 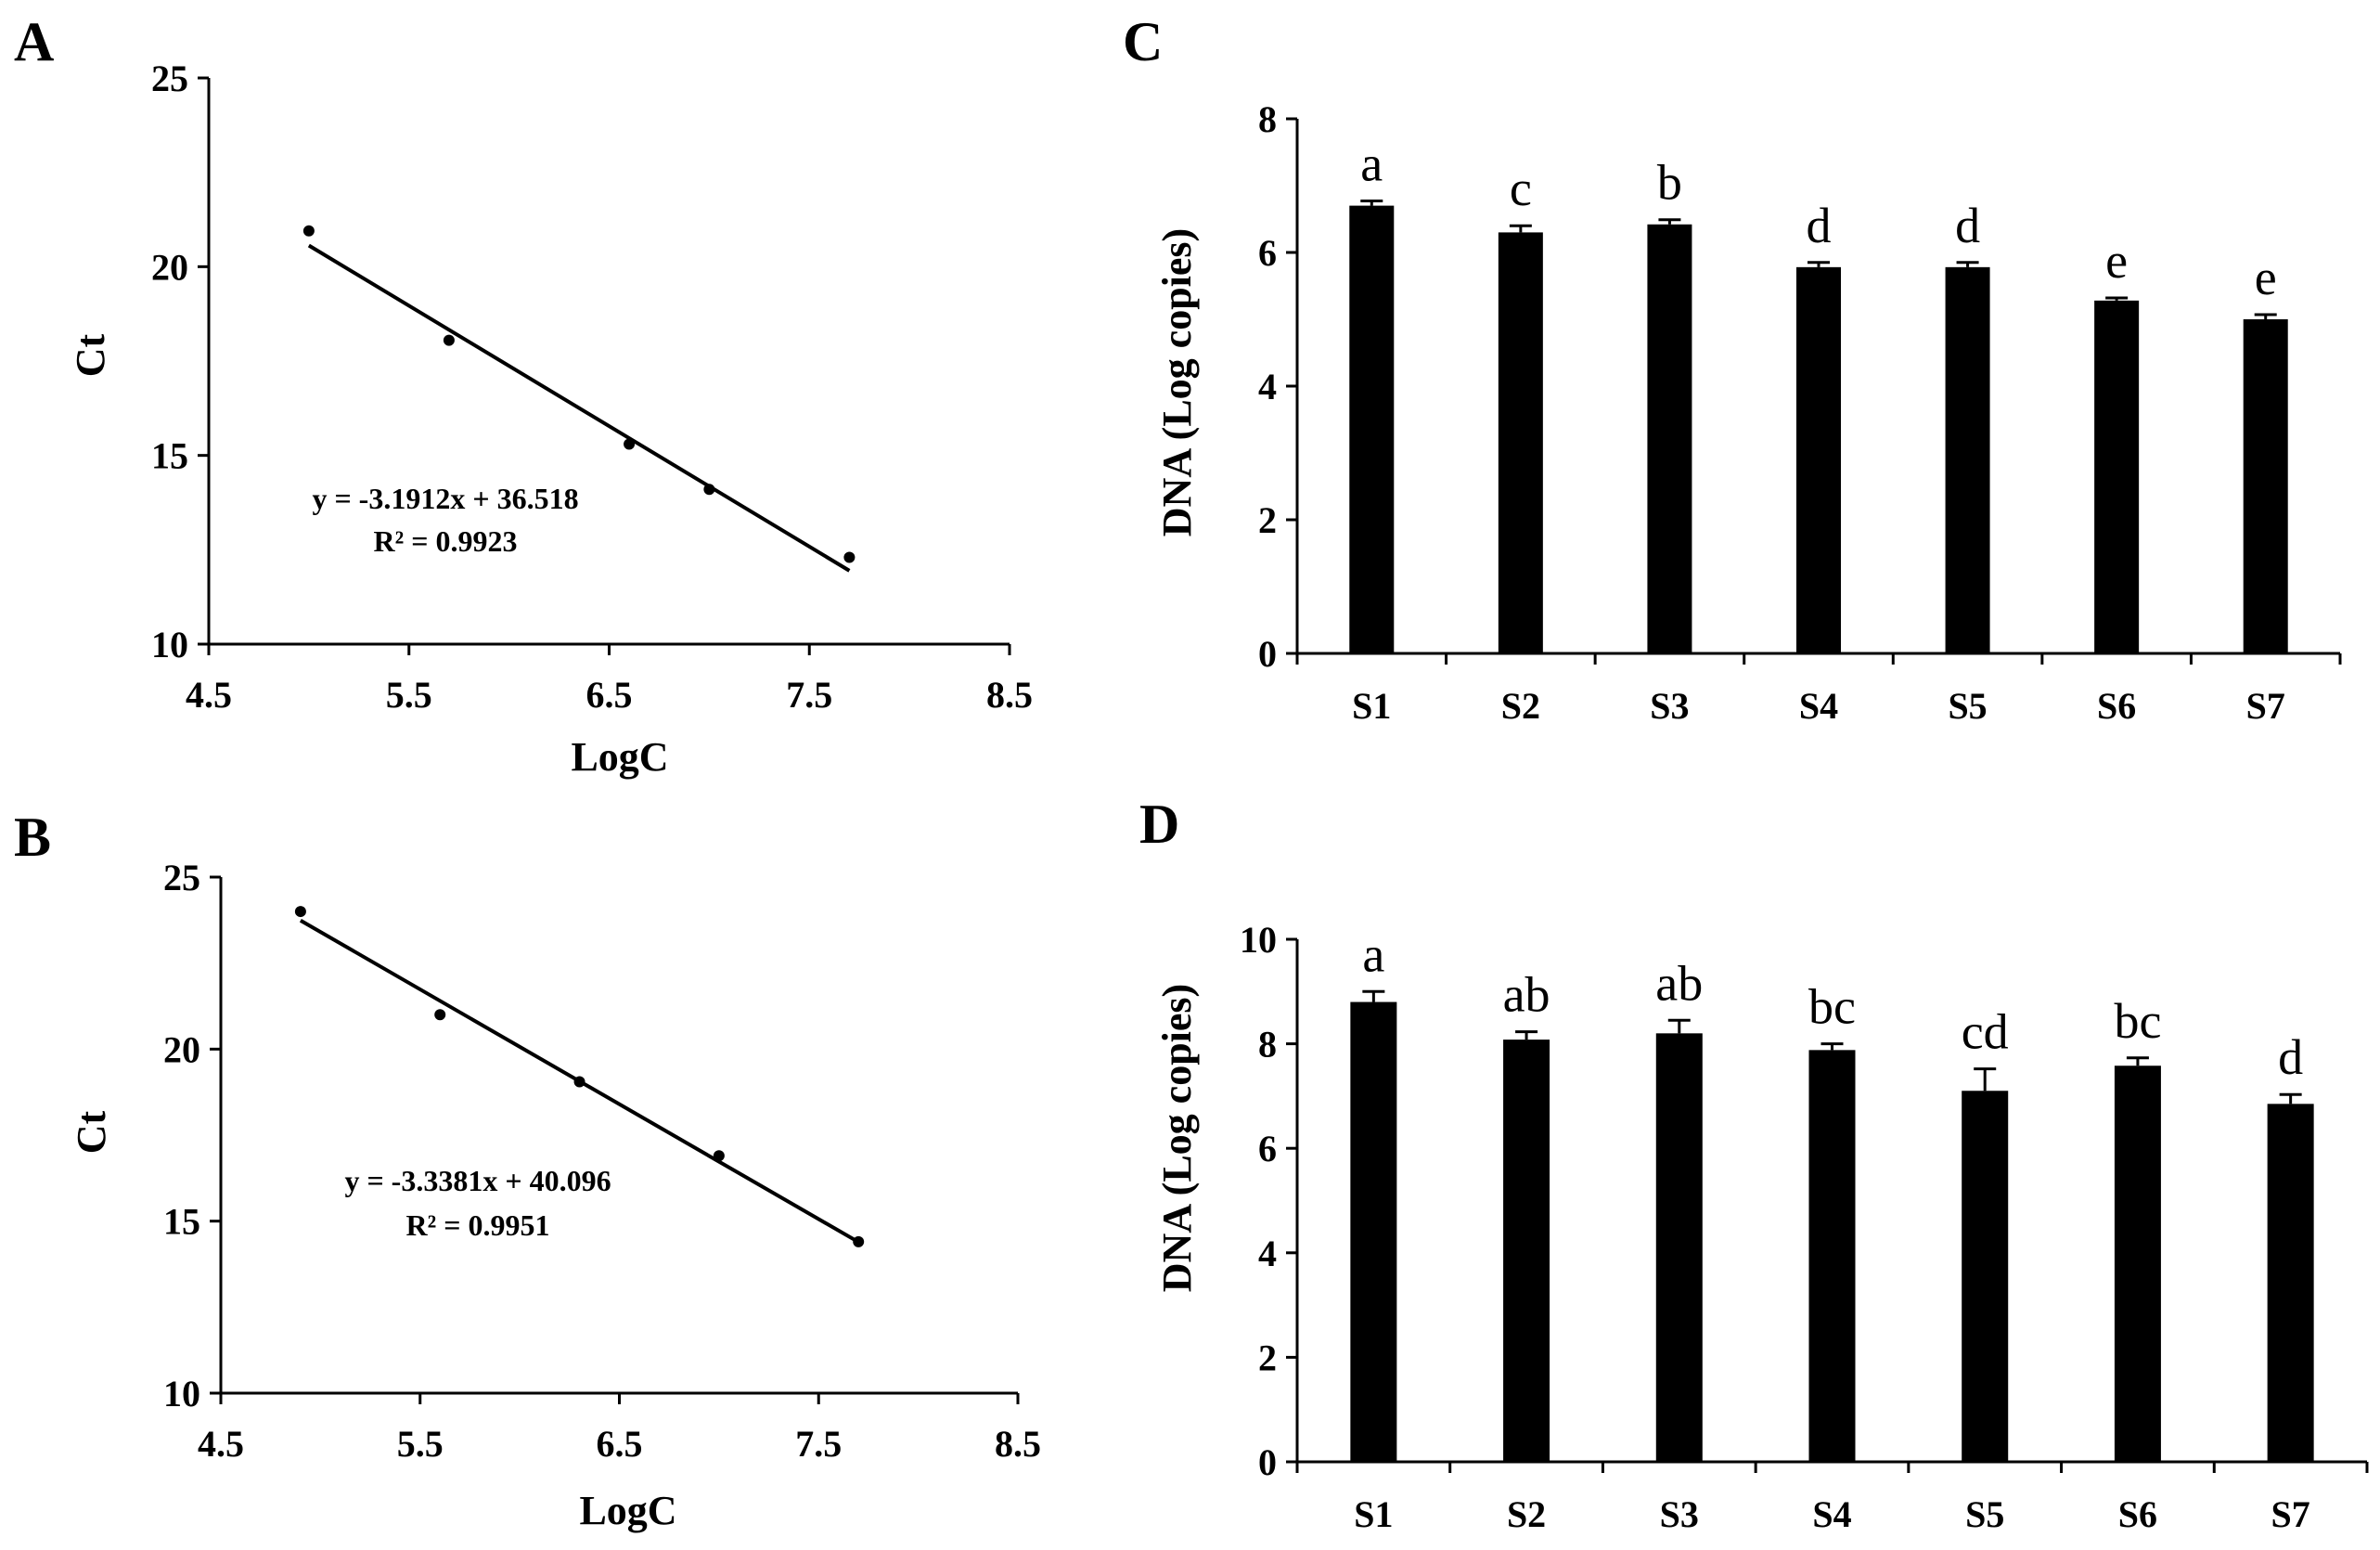 What do you see at coordinates (1177, 1138) in the screenshot?
I see `panel-d-y-axis-label: DNA (Log copies)` at bounding box center [1177, 1138].